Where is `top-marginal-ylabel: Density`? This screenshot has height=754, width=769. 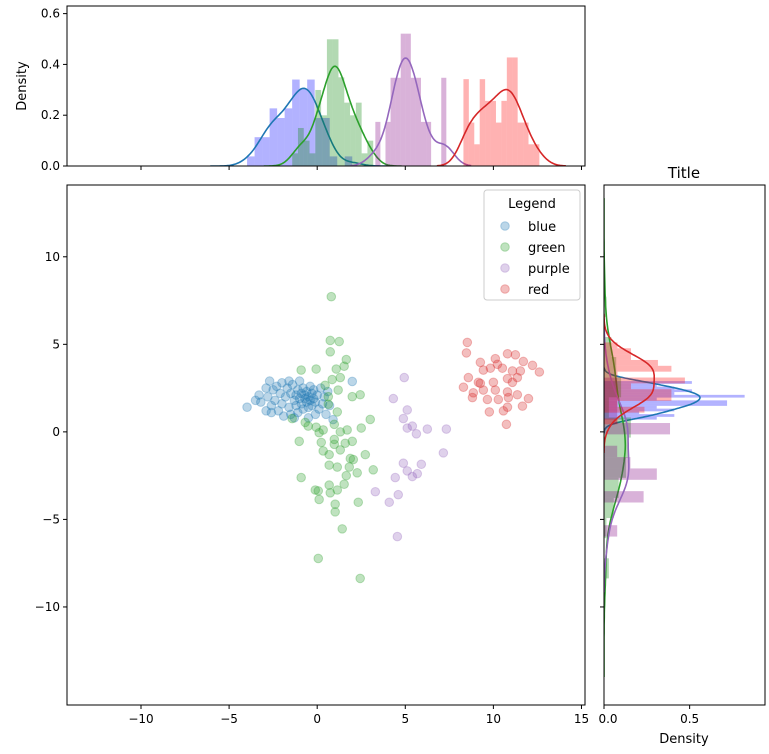
top-marginal-ylabel: Density is located at coordinates (22, 86).